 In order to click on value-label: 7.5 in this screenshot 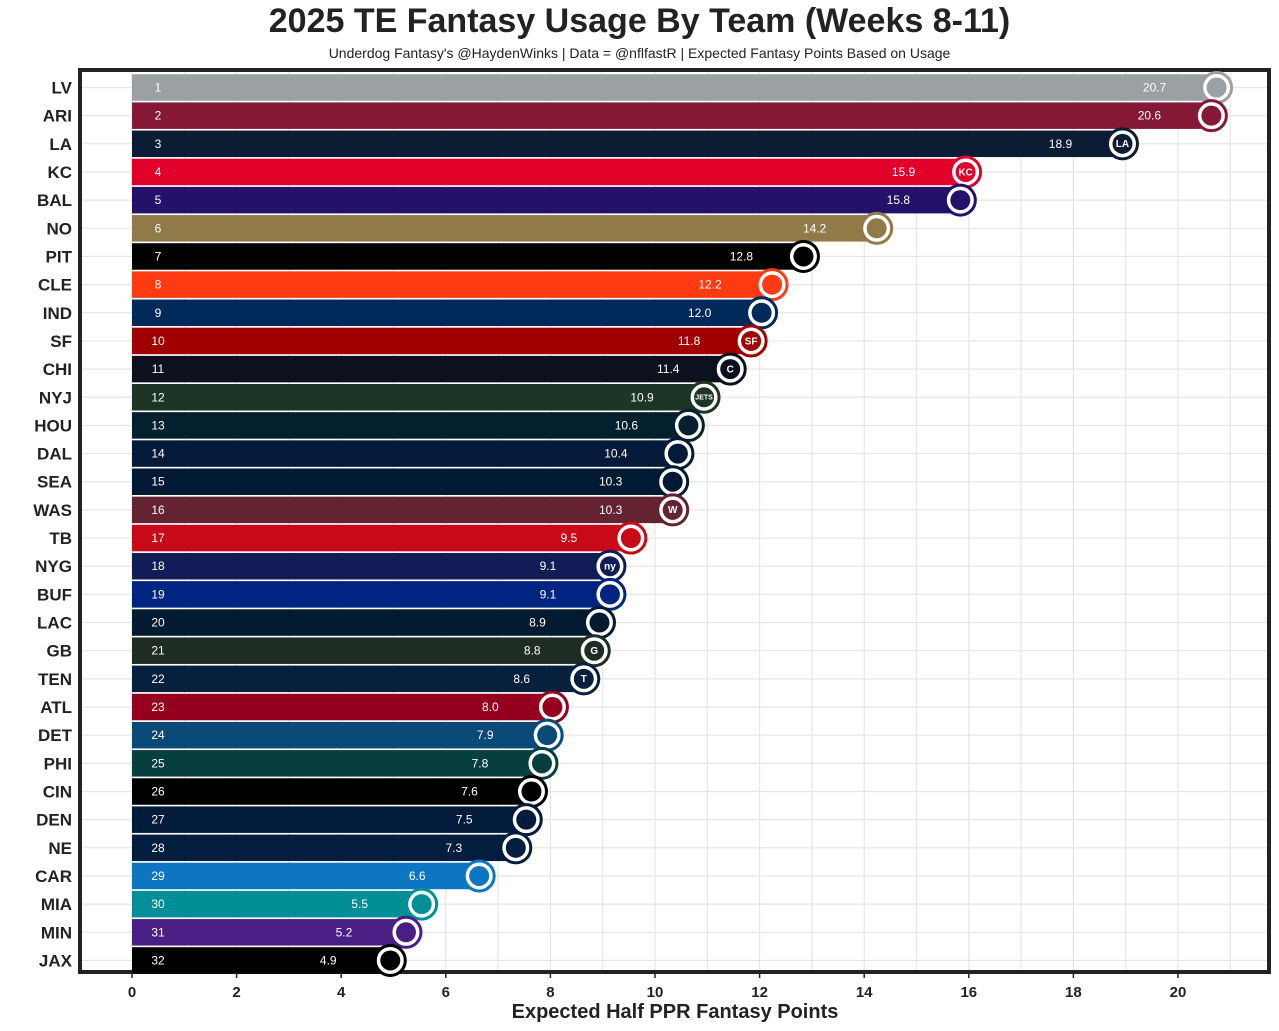, I will do `click(464, 820)`.